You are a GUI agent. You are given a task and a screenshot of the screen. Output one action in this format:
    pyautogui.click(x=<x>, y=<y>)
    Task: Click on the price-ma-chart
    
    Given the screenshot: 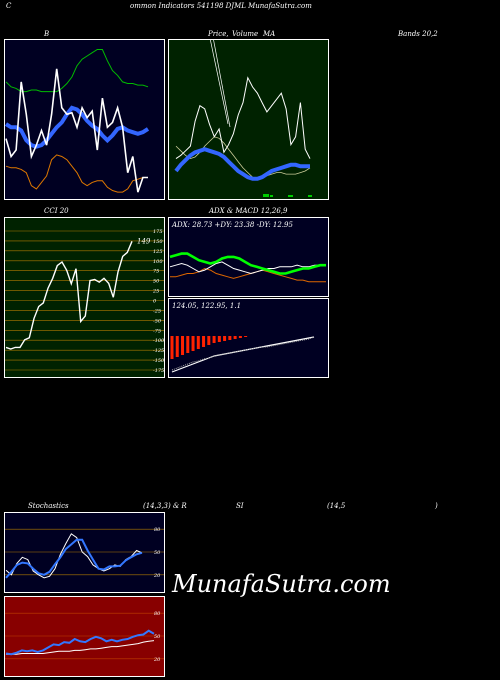 What is the action you would take?
    pyautogui.click(x=248, y=119)
    